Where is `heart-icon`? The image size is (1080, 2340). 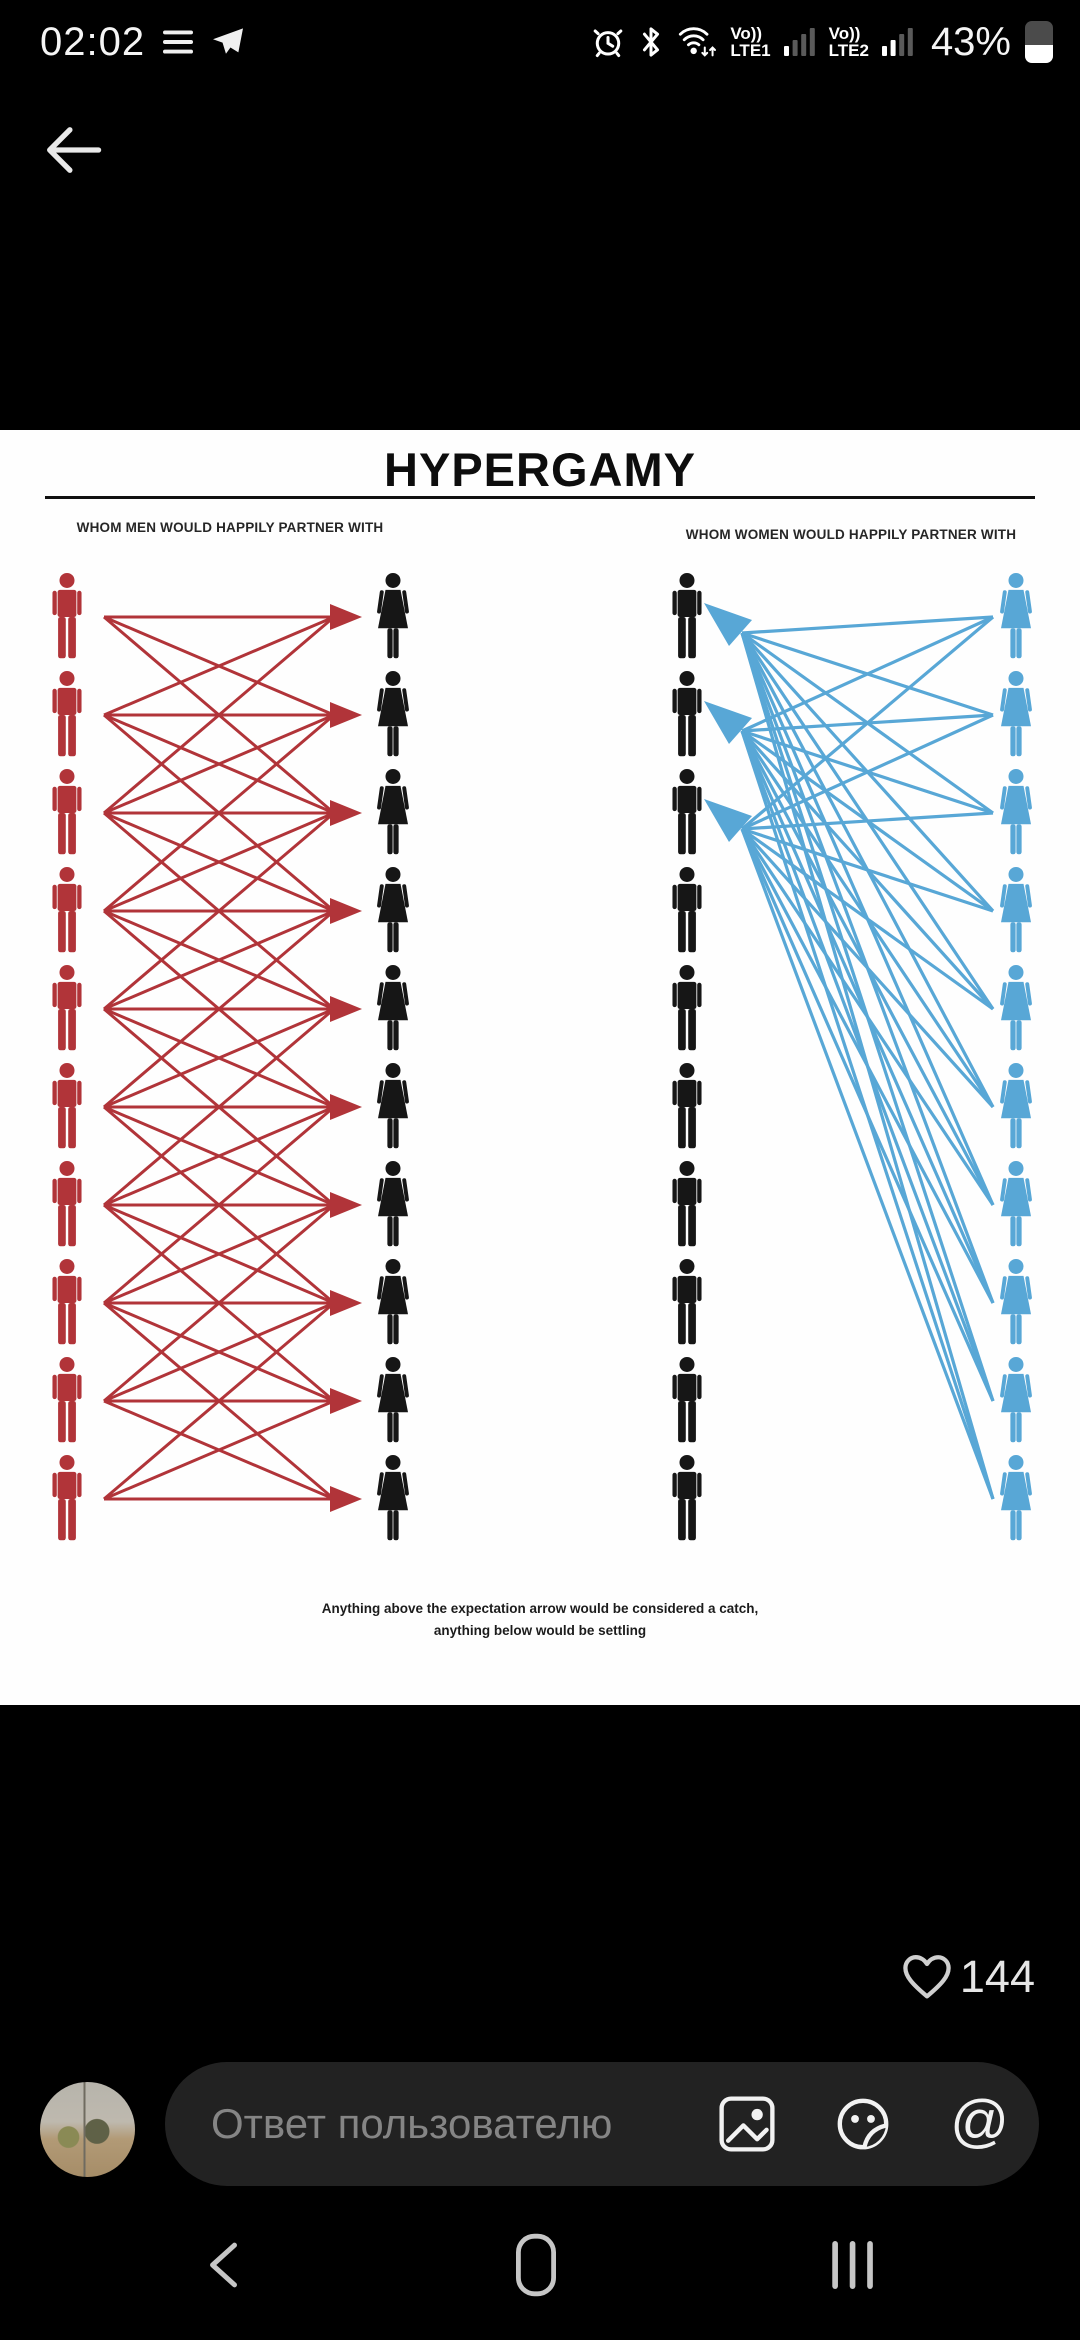 heart-icon is located at coordinates (927, 1977).